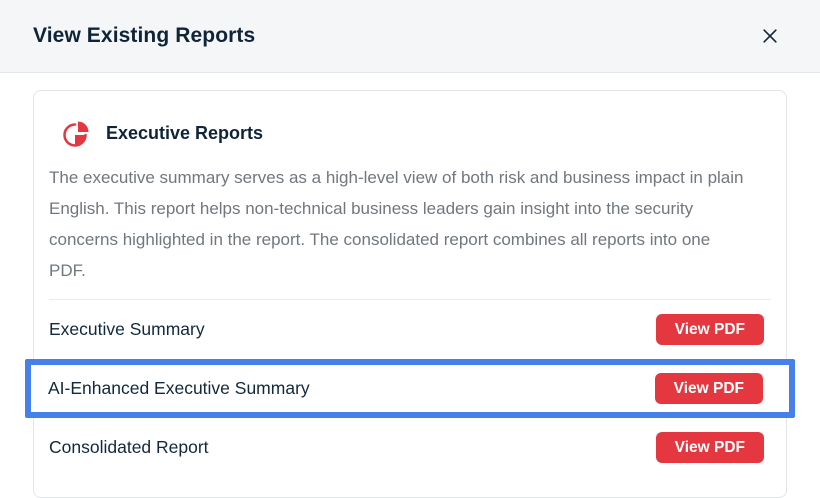 The image size is (820, 498). What do you see at coordinates (179, 388) in the screenshot?
I see `report-label: AI-Enhanced Executive Summary` at bounding box center [179, 388].